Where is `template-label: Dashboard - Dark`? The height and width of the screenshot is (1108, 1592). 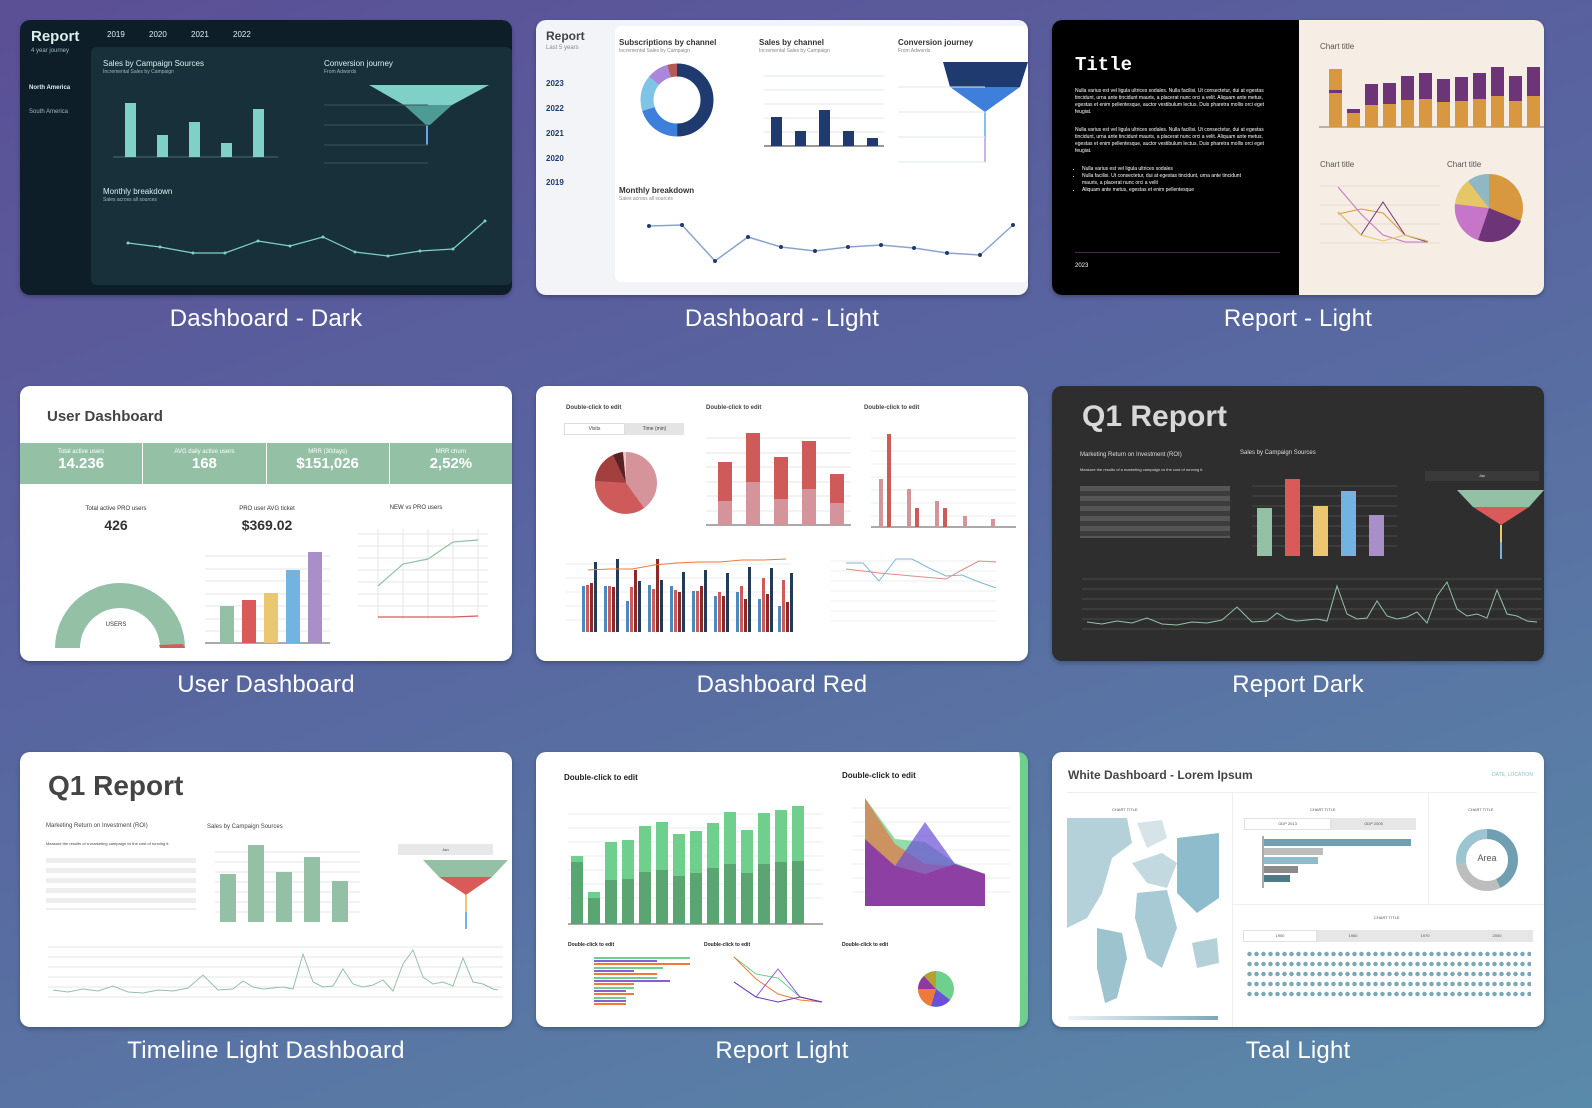
template-label: Dashboard - Dark is located at coordinates (266, 318).